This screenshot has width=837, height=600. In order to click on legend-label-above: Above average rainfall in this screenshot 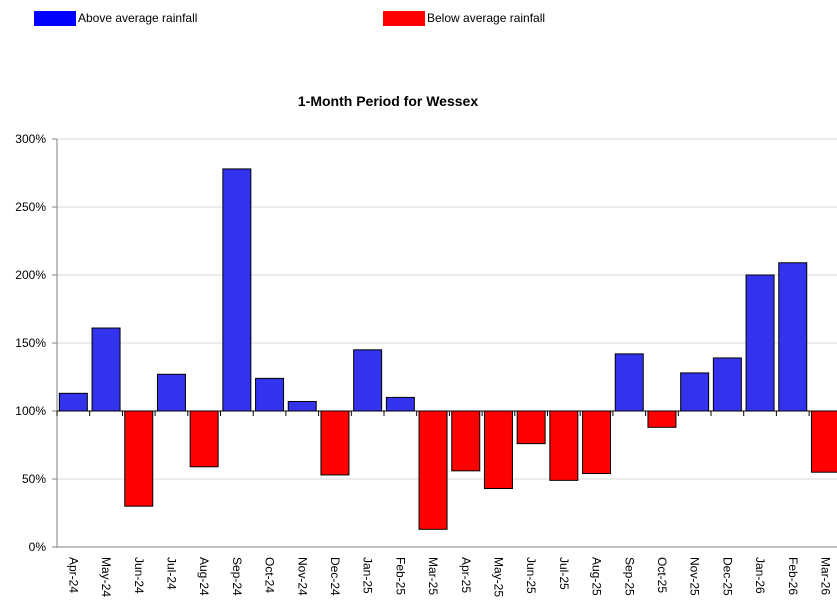, I will do `click(138, 18)`.